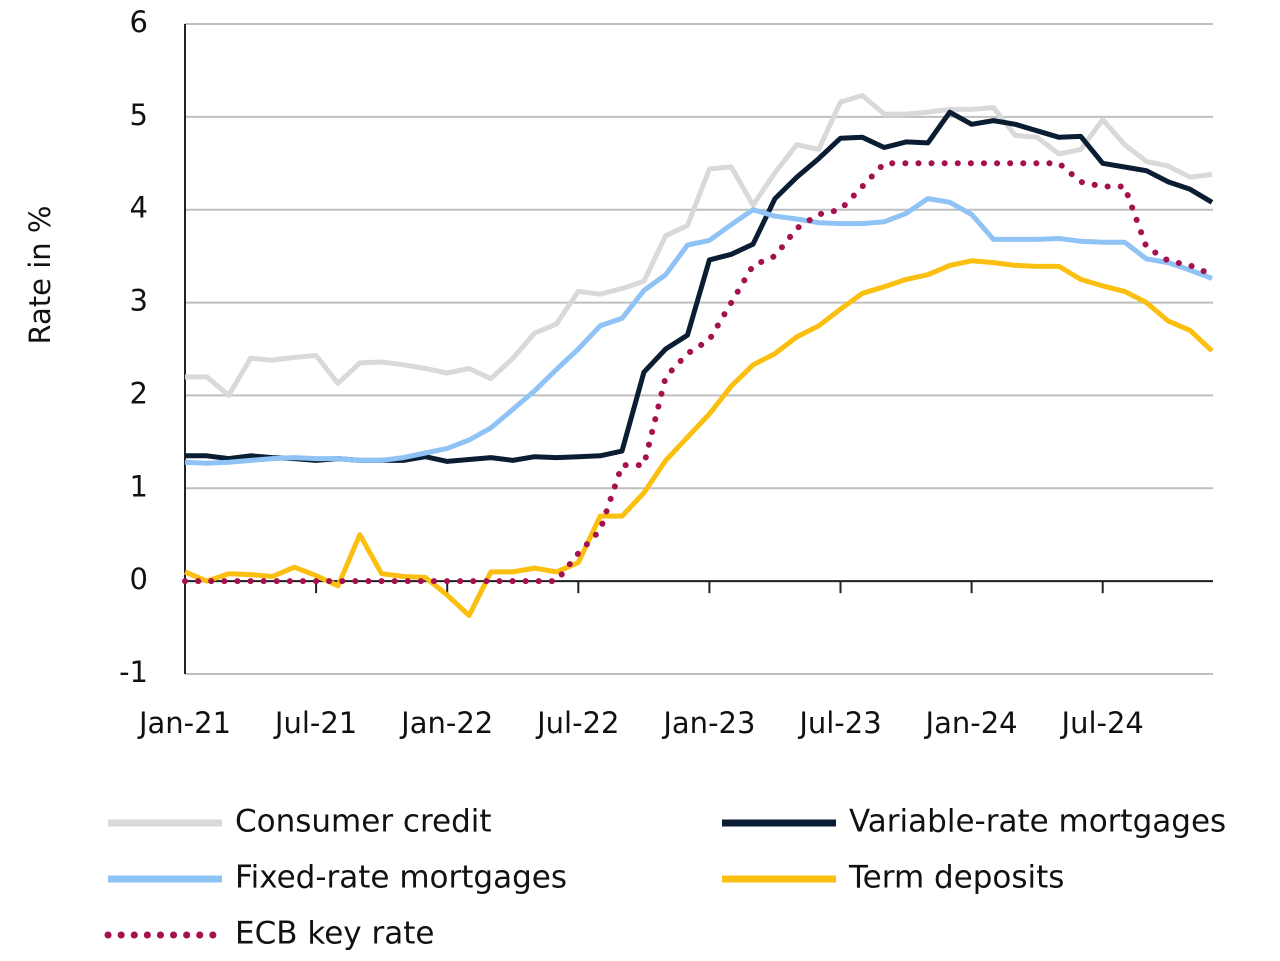 This screenshot has height=961, width=1280. What do you see at coordinates (401, 878) in the screenshot?
I see `legend-label: Fixed-rate mortgages` at bounding box center [401, 878].